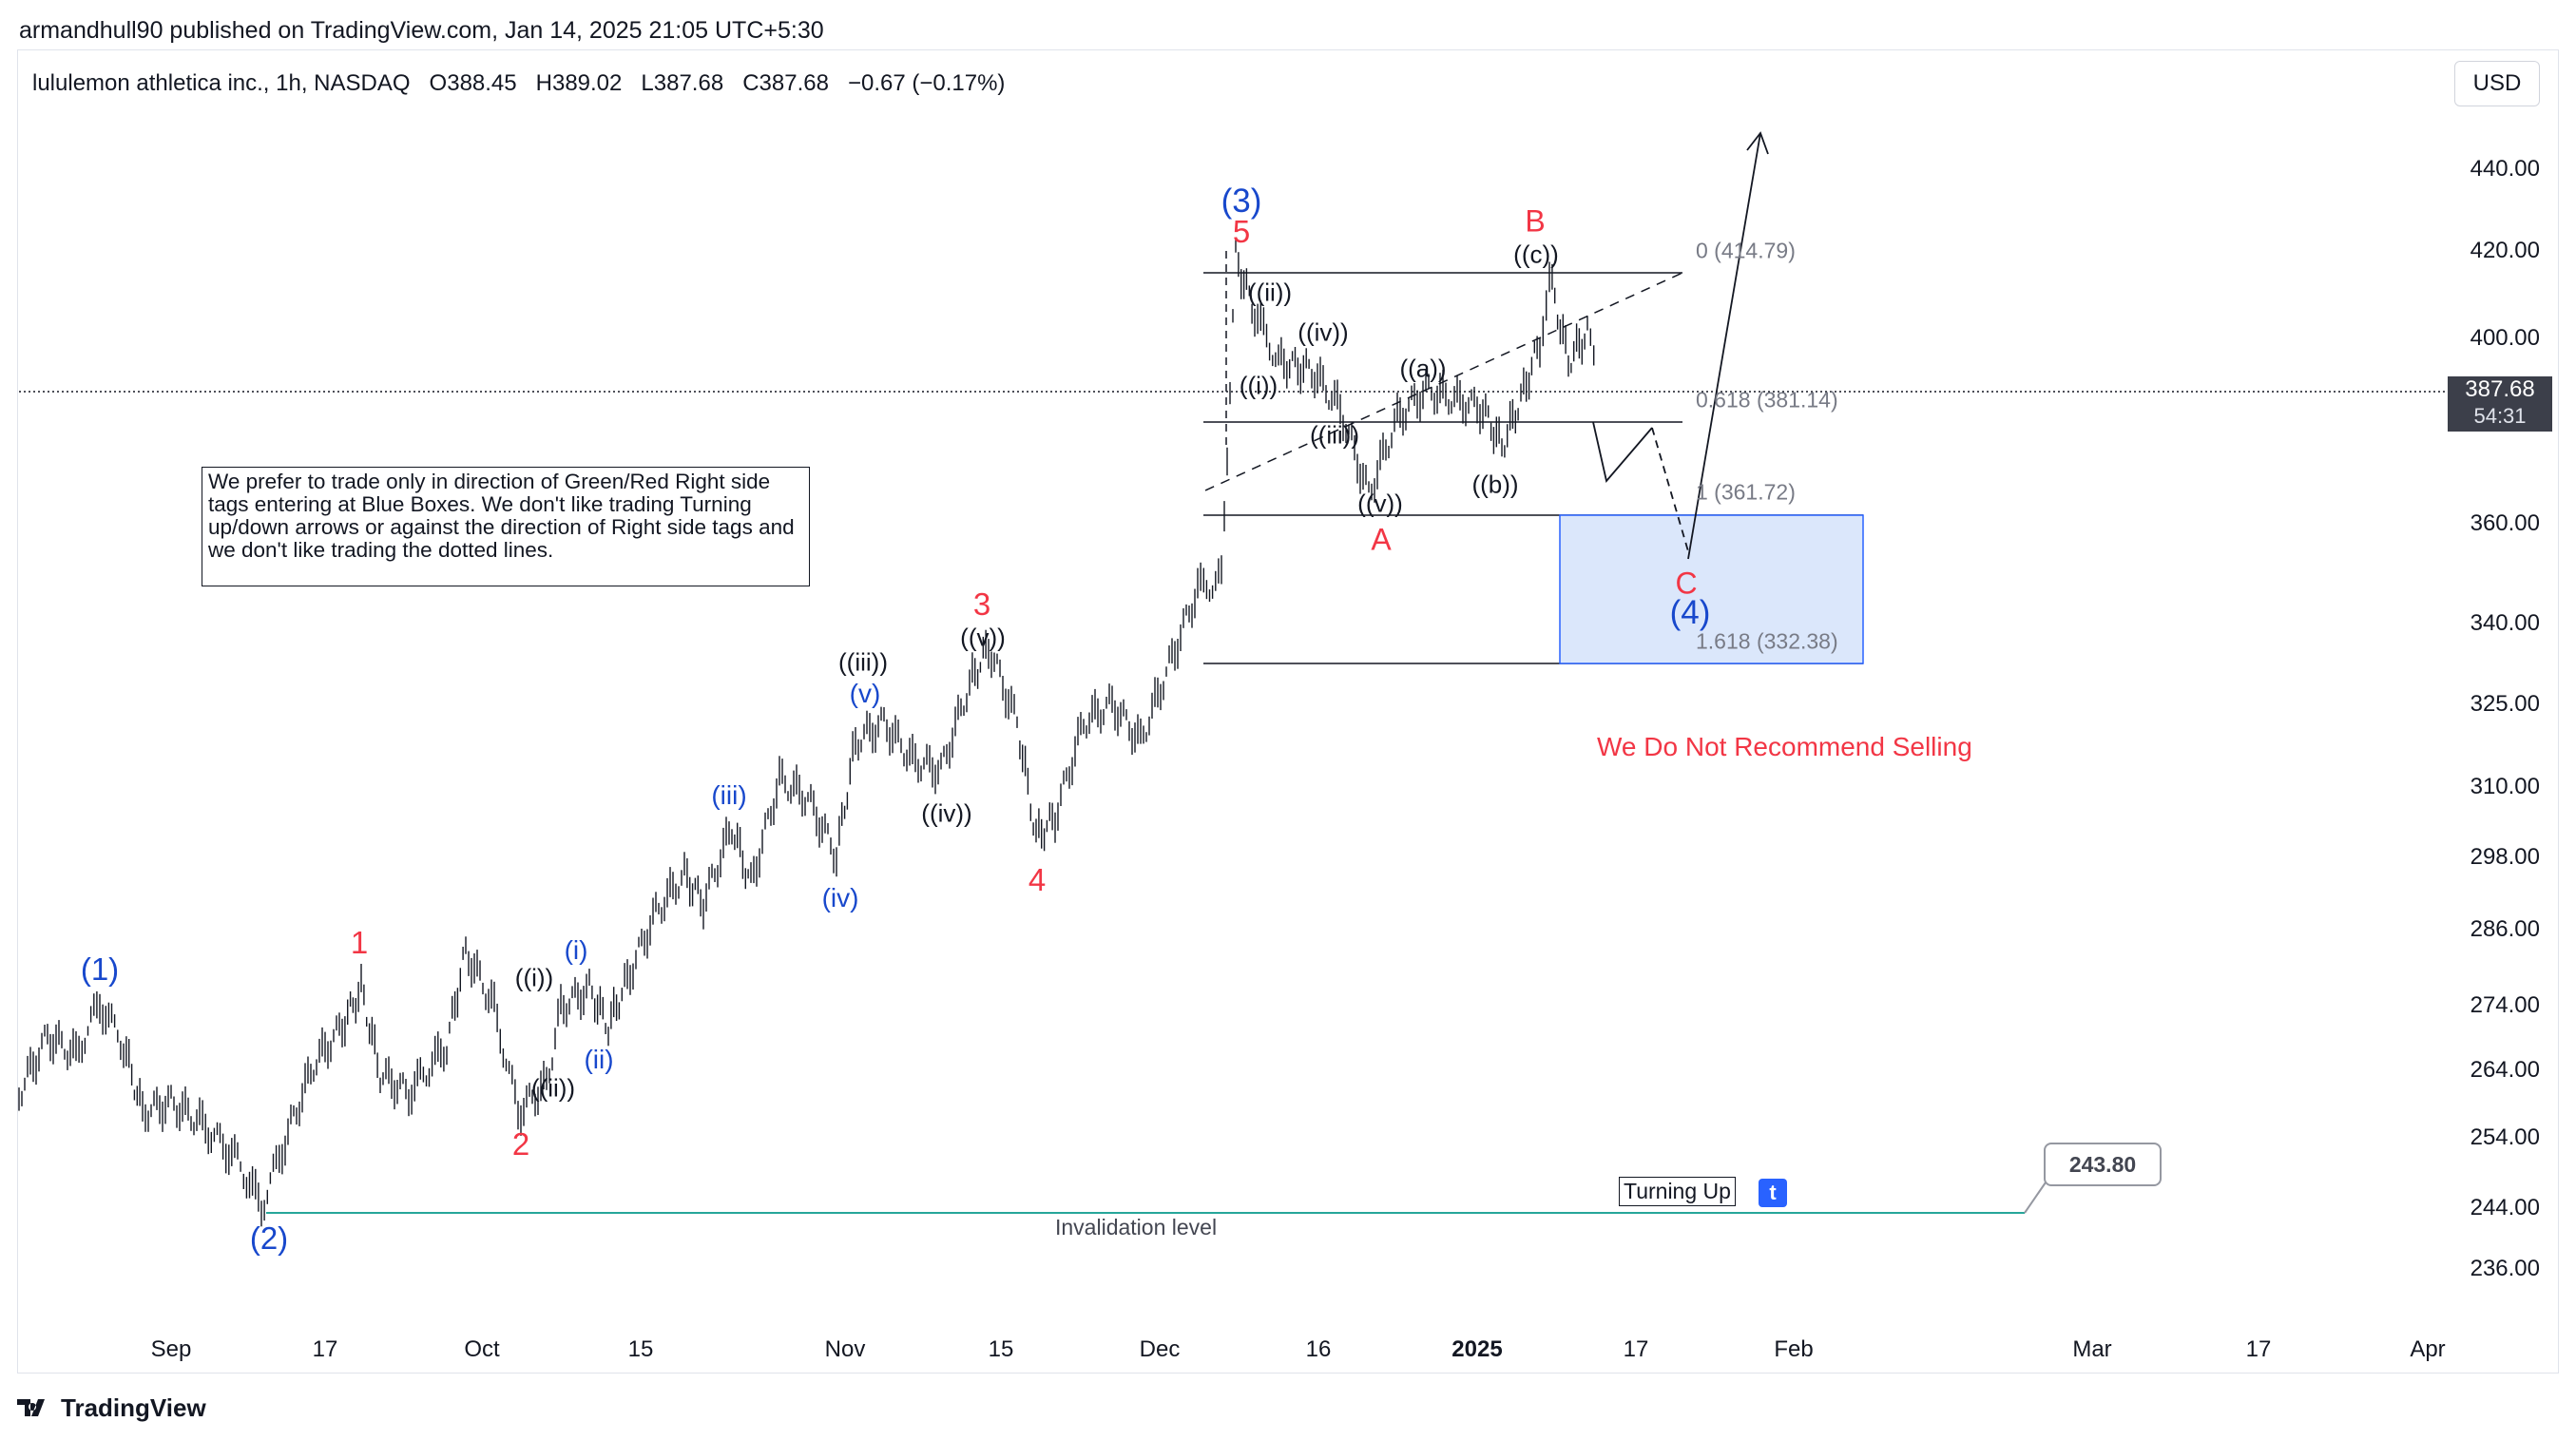 This screenshot has width=2576, height=1441. I want to click on fib-label: 0.618 (381.14), so click(1767, 400).